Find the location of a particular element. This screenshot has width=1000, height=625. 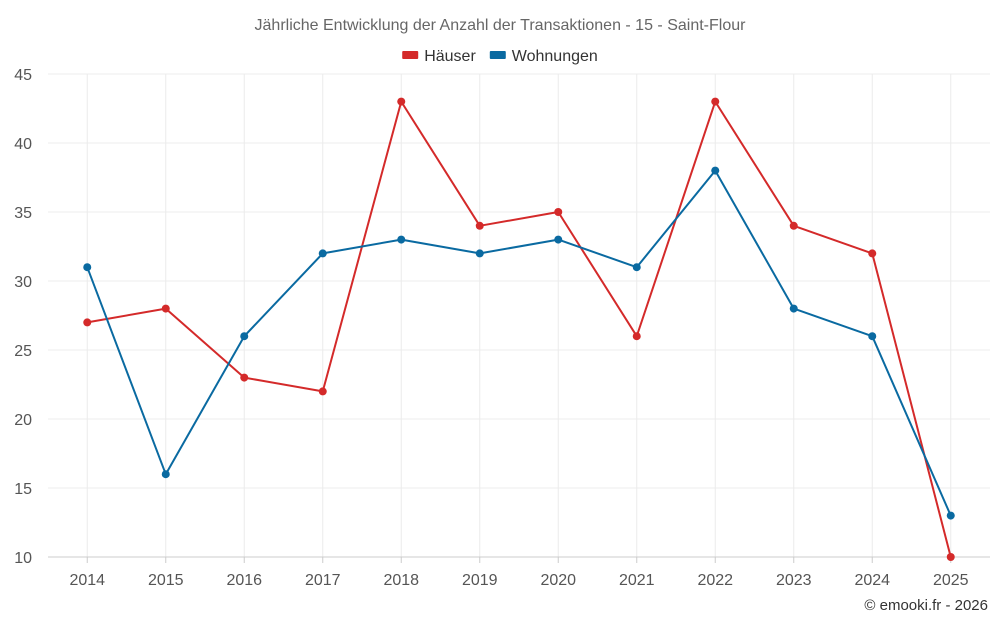

data-point-wohnungen-2022 is located at coordinates (715, 170).